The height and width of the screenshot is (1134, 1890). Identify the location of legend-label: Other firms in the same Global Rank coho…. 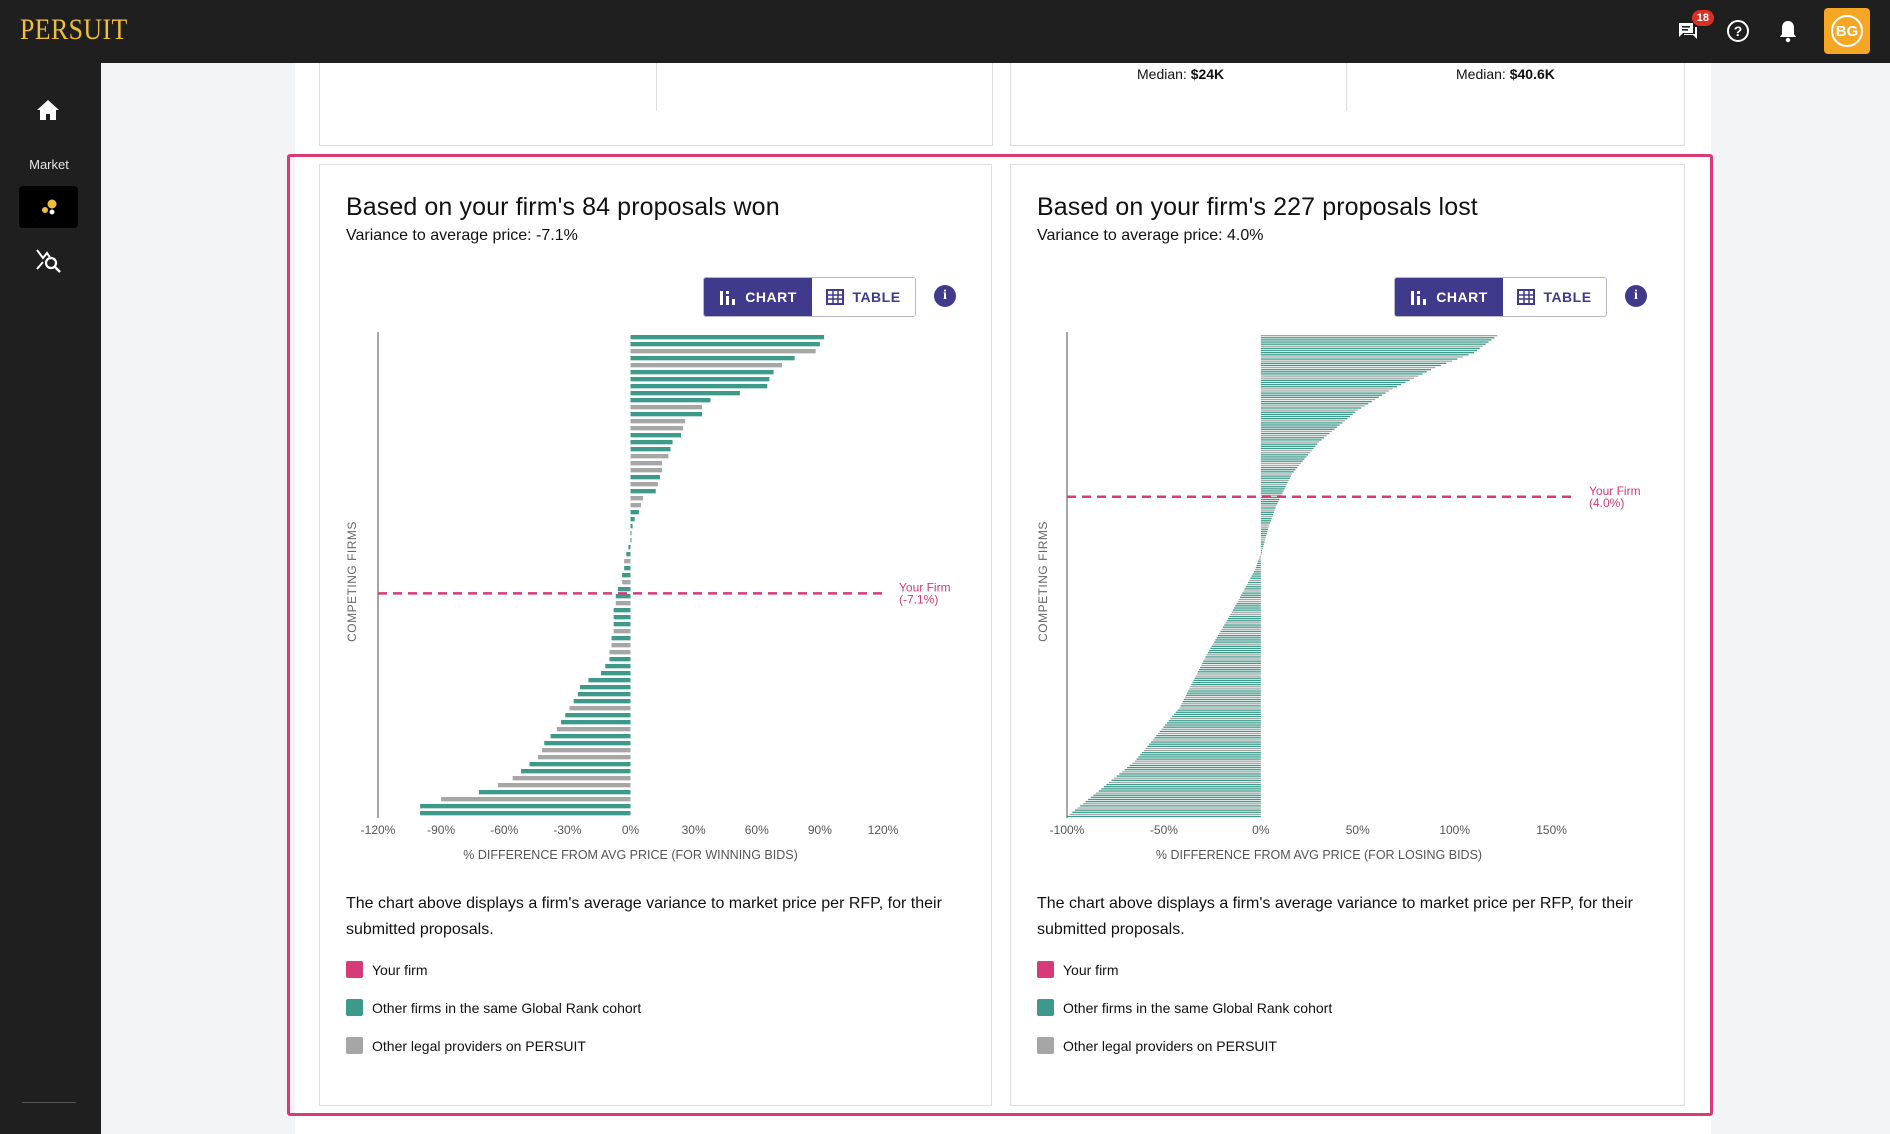
(1198, 1007).